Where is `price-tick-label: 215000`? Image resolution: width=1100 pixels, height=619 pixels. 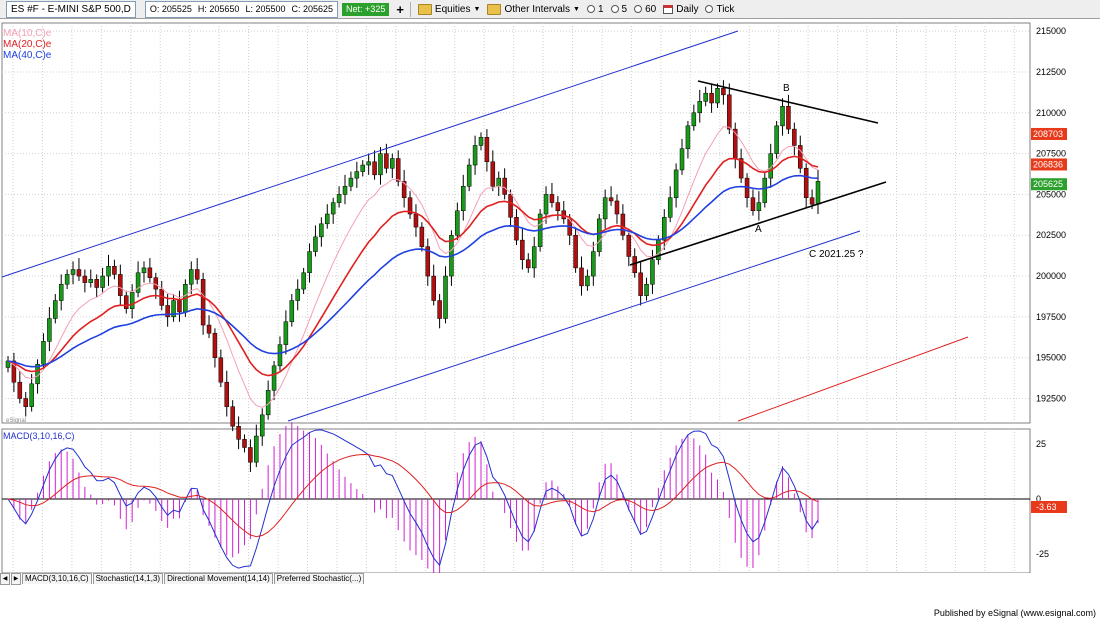
price-tick-label: 215000 is located at coordinates (1051, 31).